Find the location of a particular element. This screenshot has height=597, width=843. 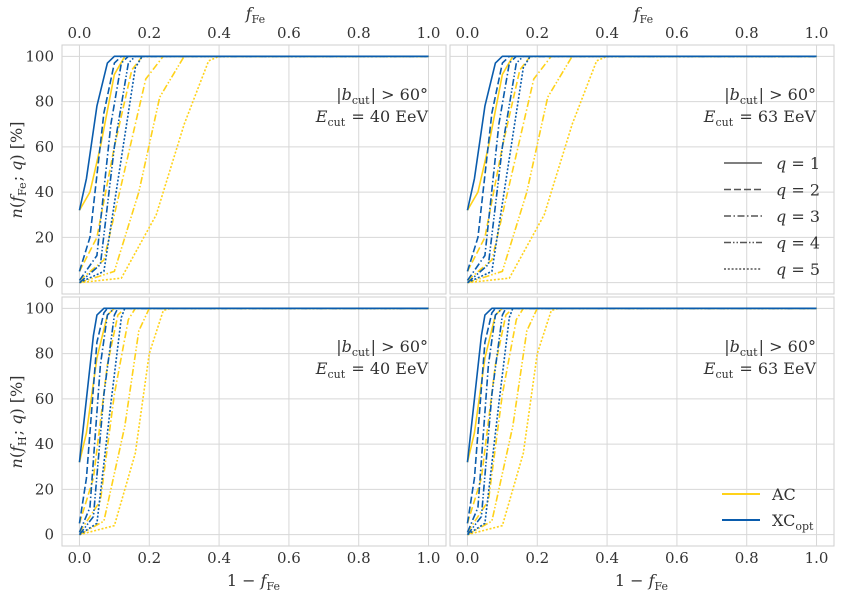

legend-label-ac: AC is located at coordinates (783, 494).